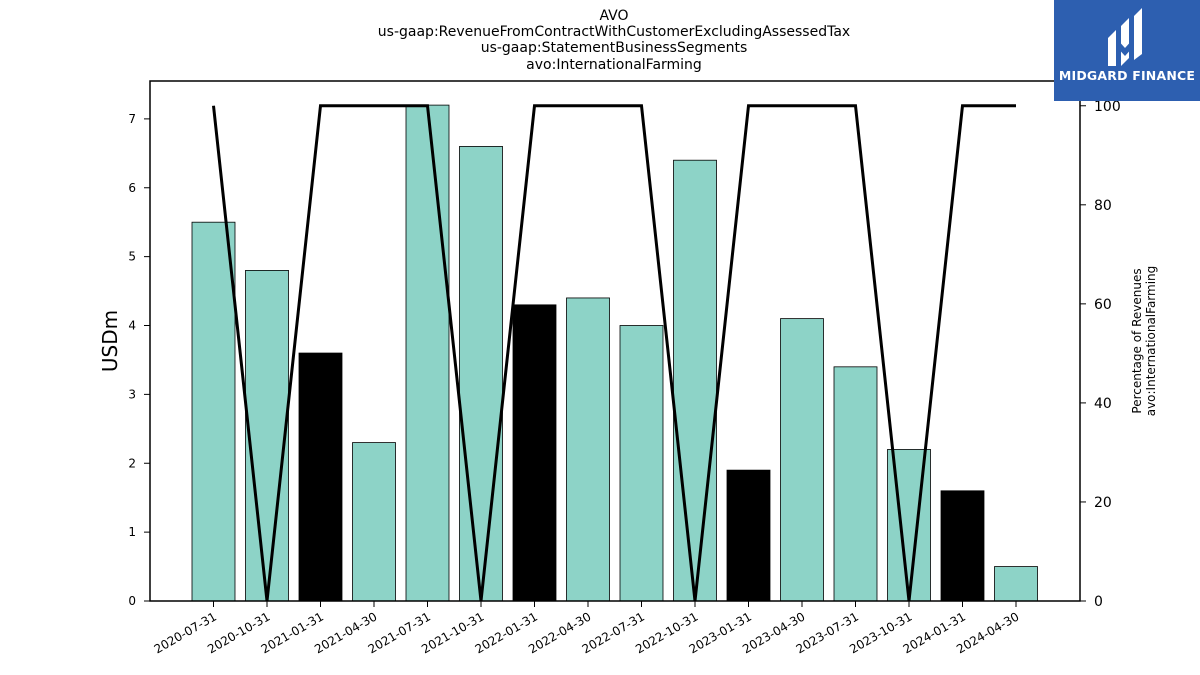  I want to click on midgard-finance-logo: MIDGARD FINANCE, so click(1127, 50).